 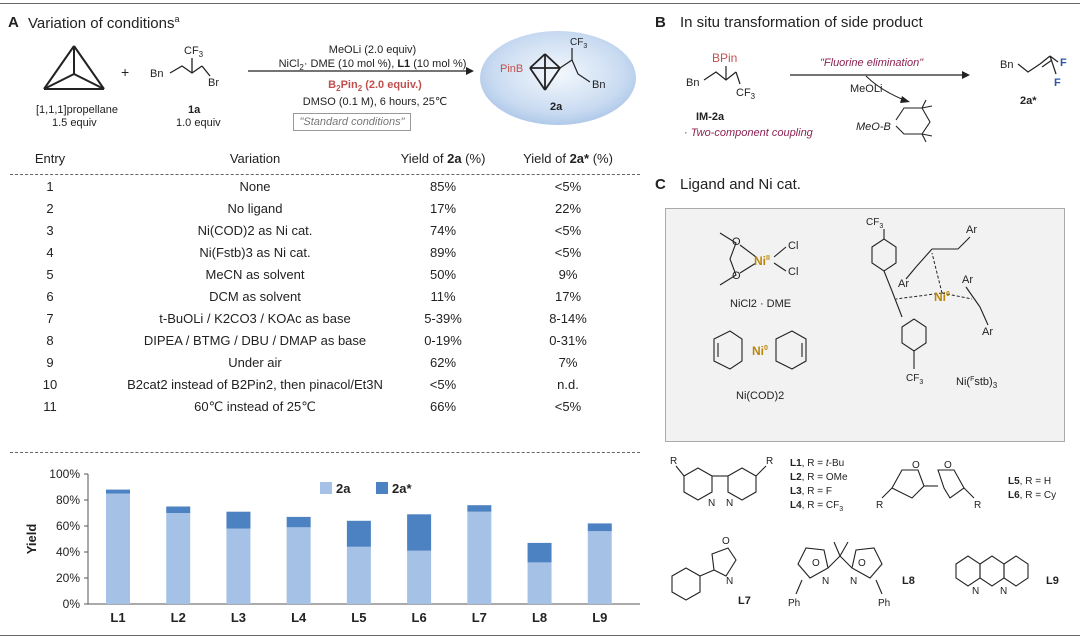 I want to click on product-2a-structure: PinB CF3 Bn 2a, so click(x=558, y=78).